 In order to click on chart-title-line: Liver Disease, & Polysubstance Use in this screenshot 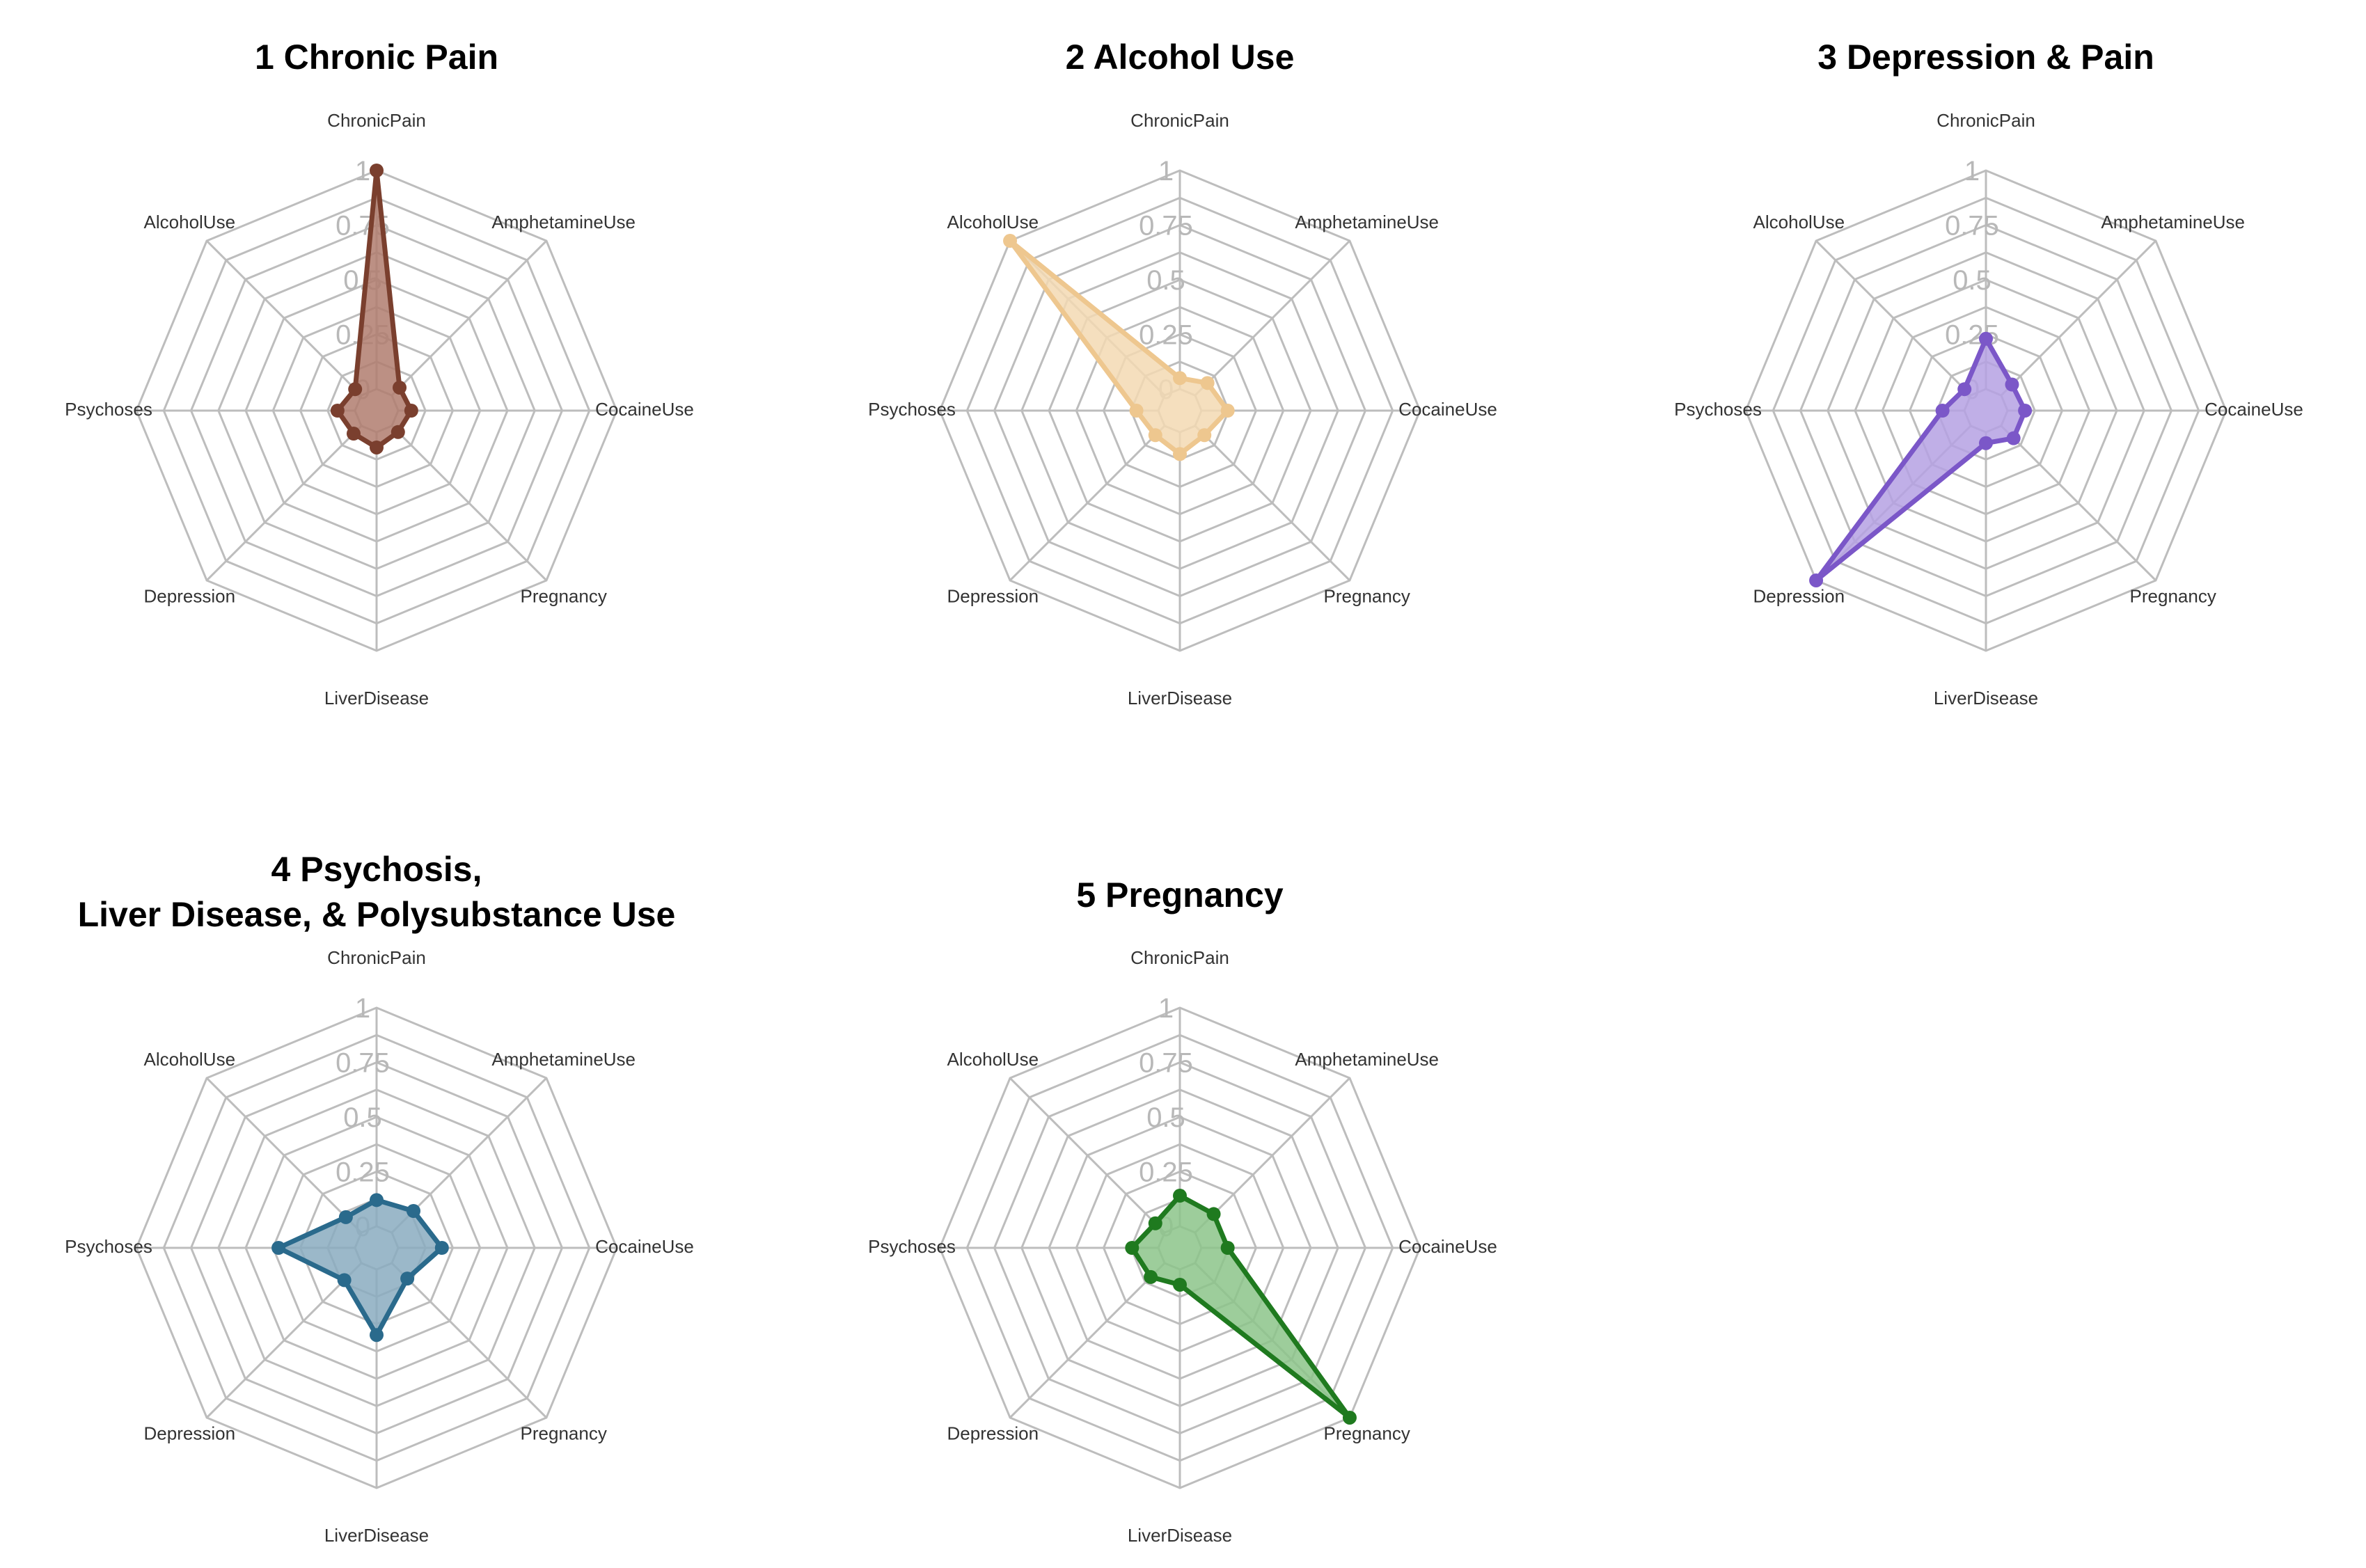, I will do `click(377, 914)`.